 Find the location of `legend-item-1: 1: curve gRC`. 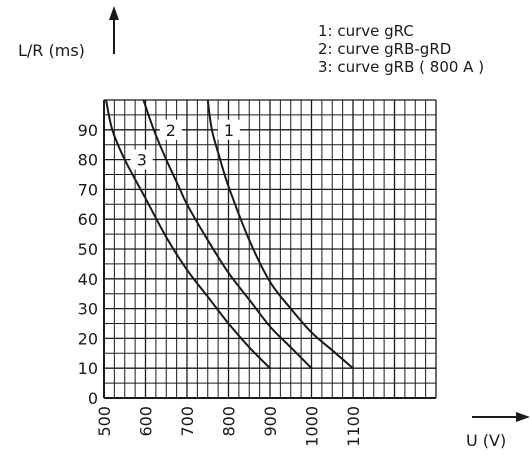

legend-item-1: 1: curve gRC is located at coordinates (366, 31).